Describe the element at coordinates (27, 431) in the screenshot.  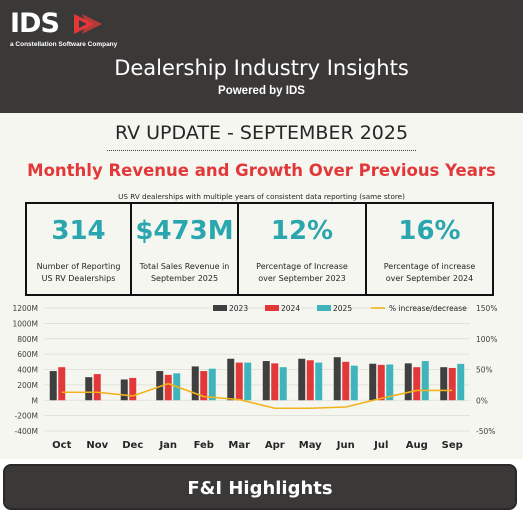
I see `y-left-tick-label: -400M` at that location.